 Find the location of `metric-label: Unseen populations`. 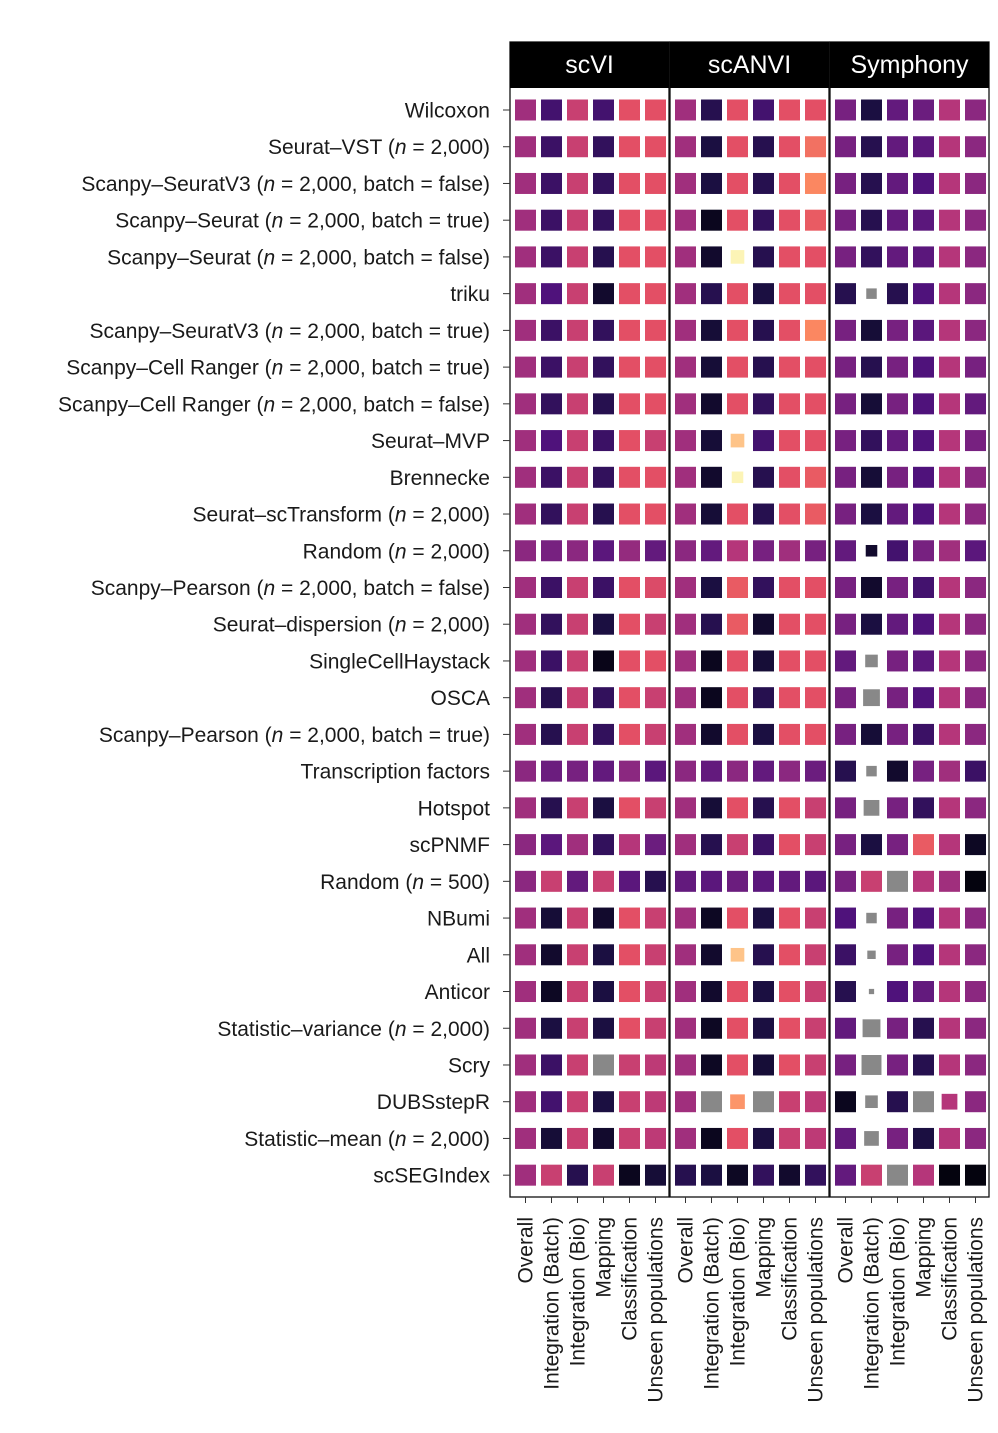

metric-label: Unseen populations is located at coordinates (976, 1310).